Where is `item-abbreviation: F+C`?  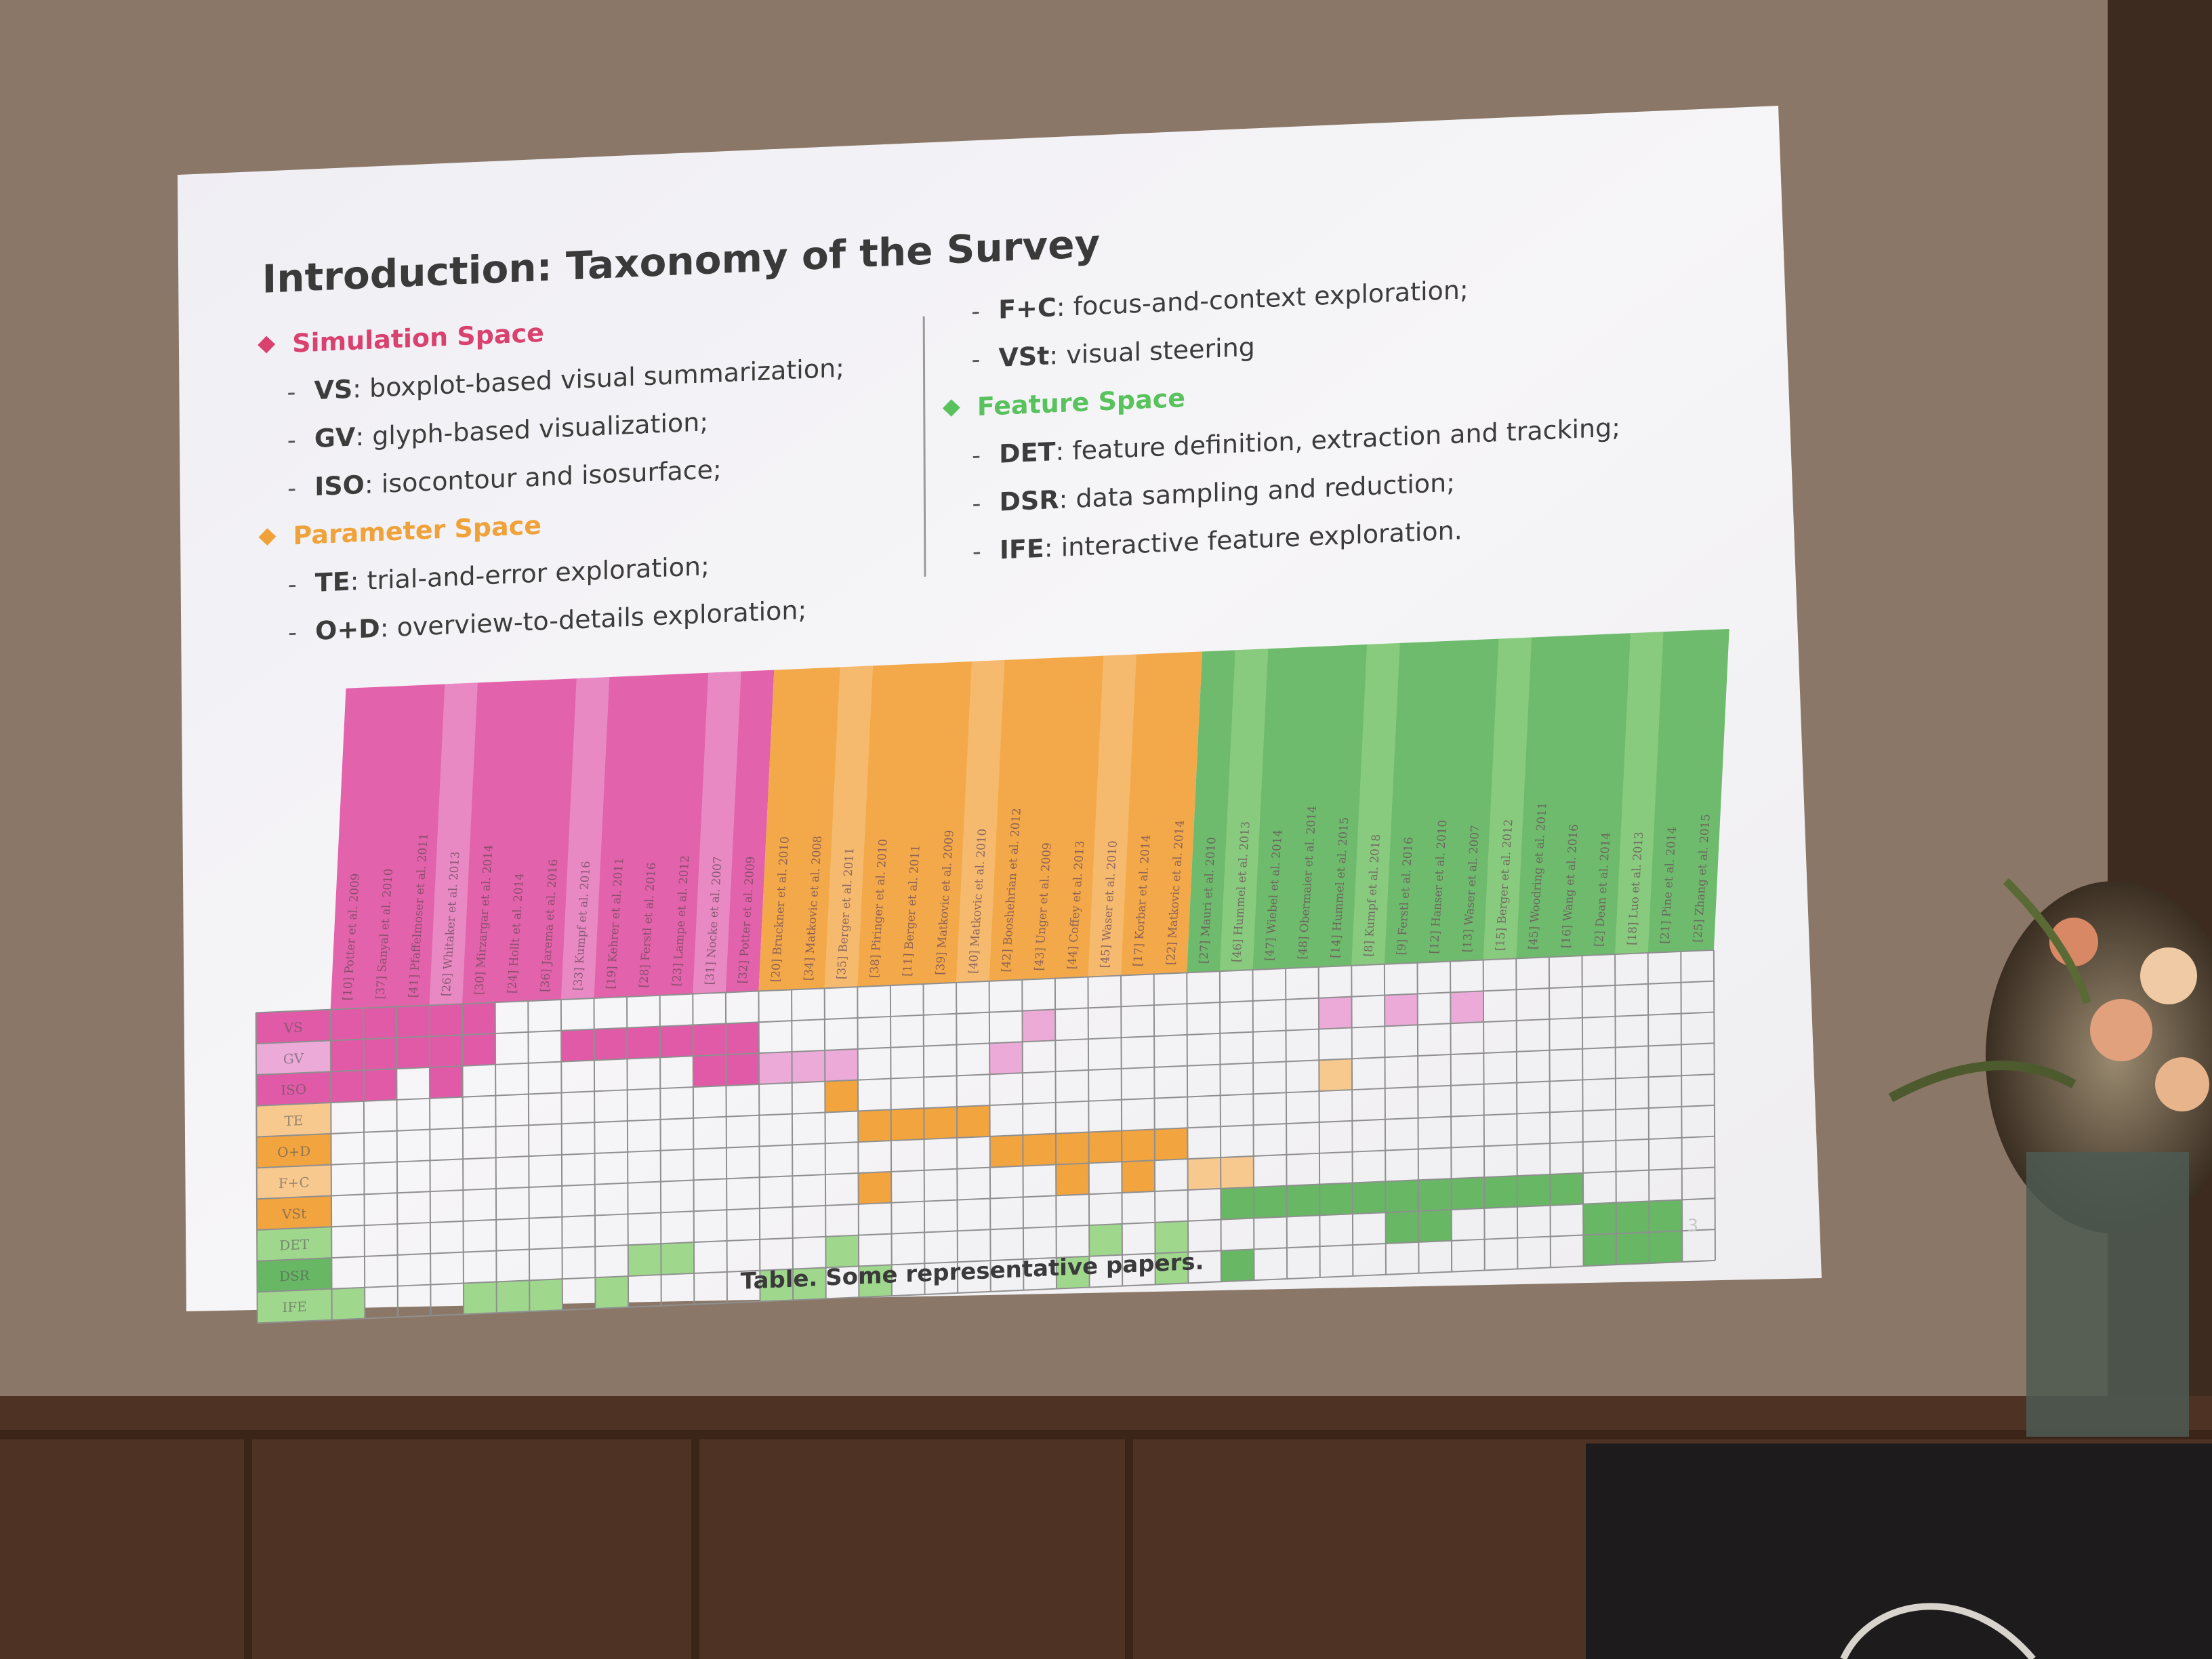 item-abbreviation: F+C is located at coordinates (1027, 309).